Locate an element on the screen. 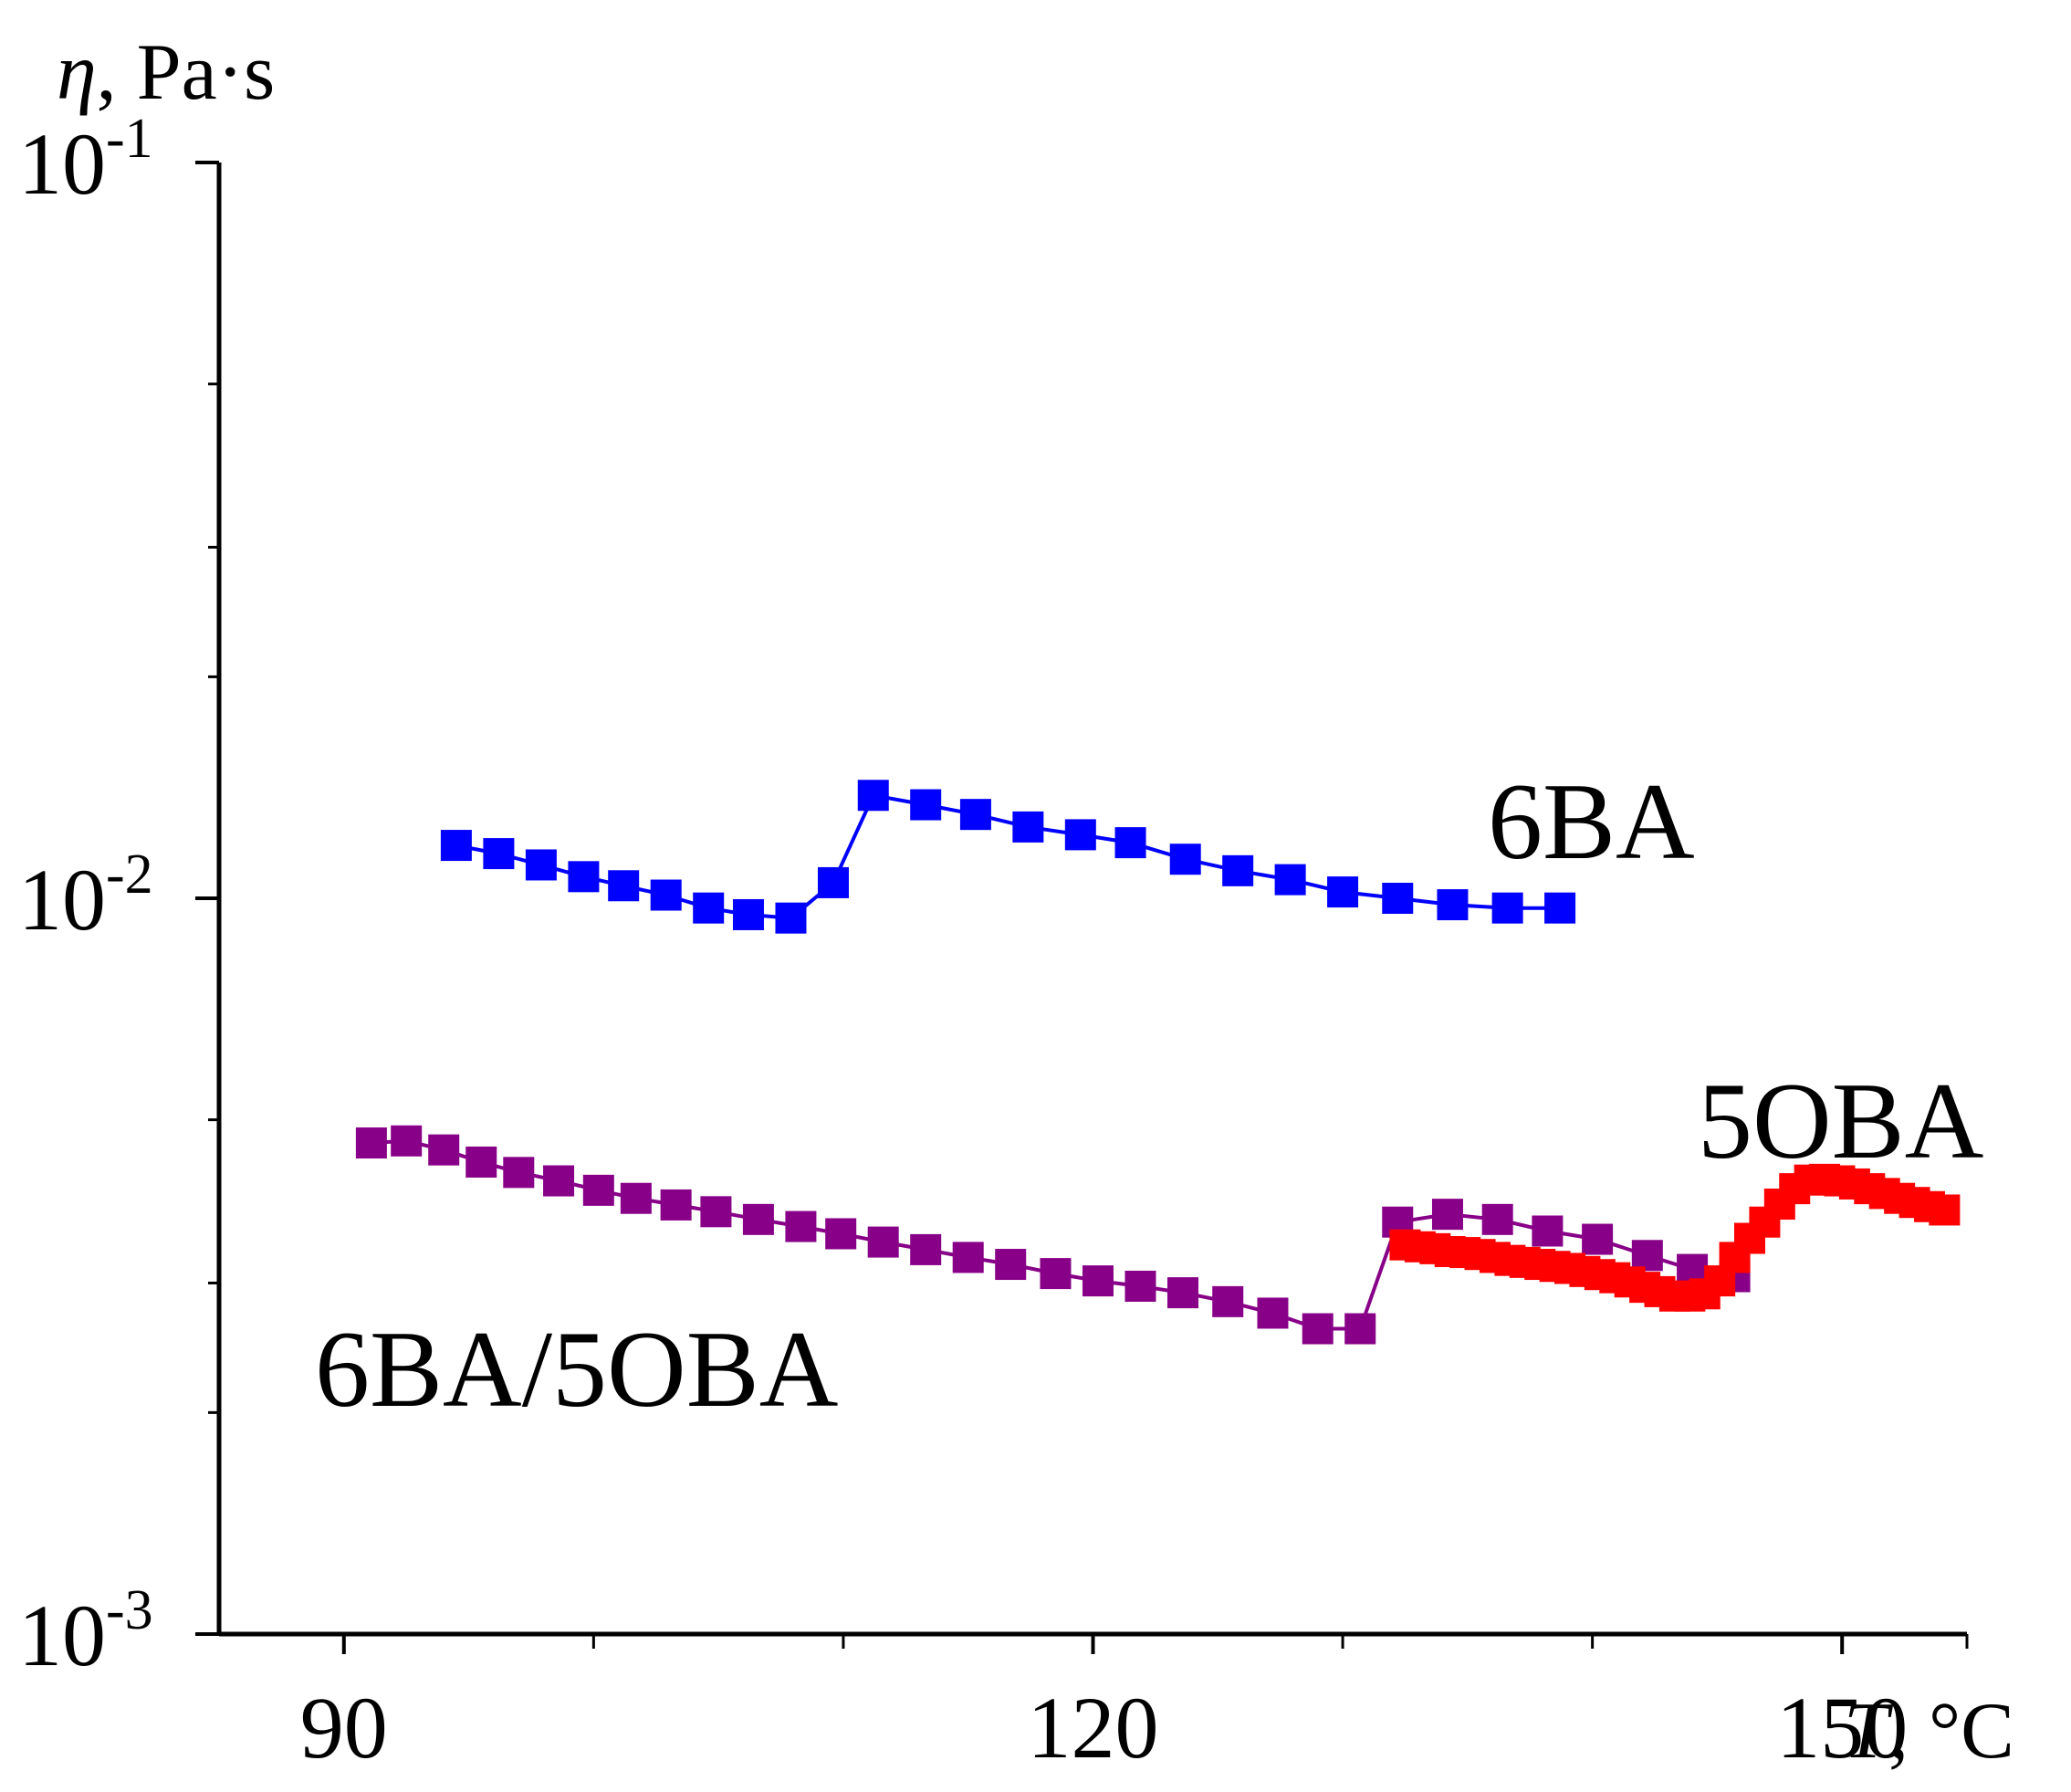  y-axis-title: η, Pa·s is located at coordinates (166, 73).